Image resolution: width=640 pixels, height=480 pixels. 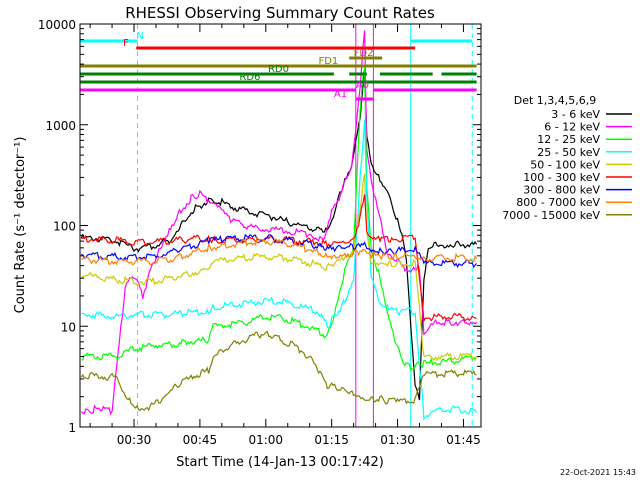 I want to click on flag-label-n: N, so click(x=139, y=36).